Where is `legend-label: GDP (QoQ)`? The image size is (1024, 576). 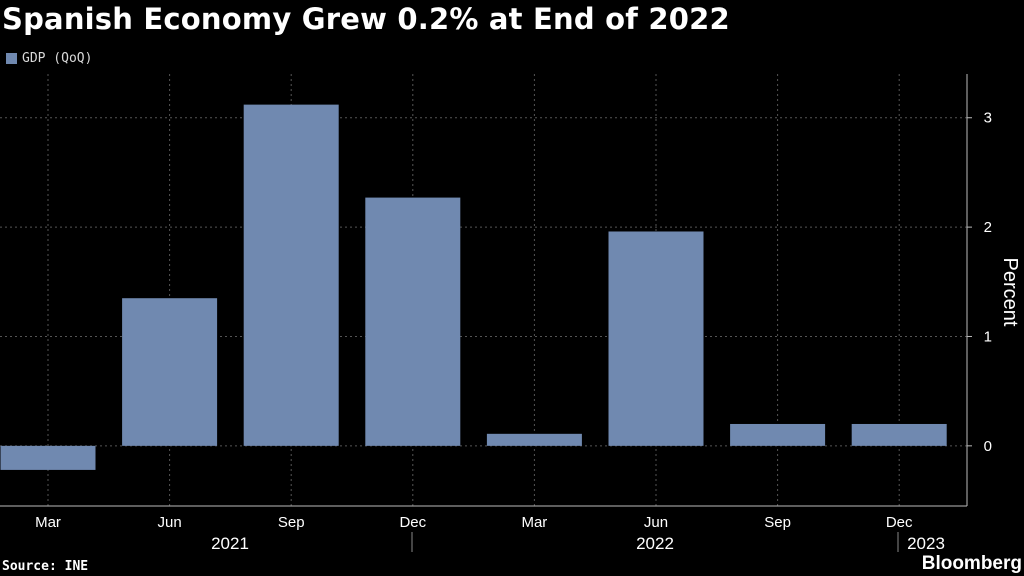 legend-label: GDP (QoQ) is located at coordinates (57, 58).